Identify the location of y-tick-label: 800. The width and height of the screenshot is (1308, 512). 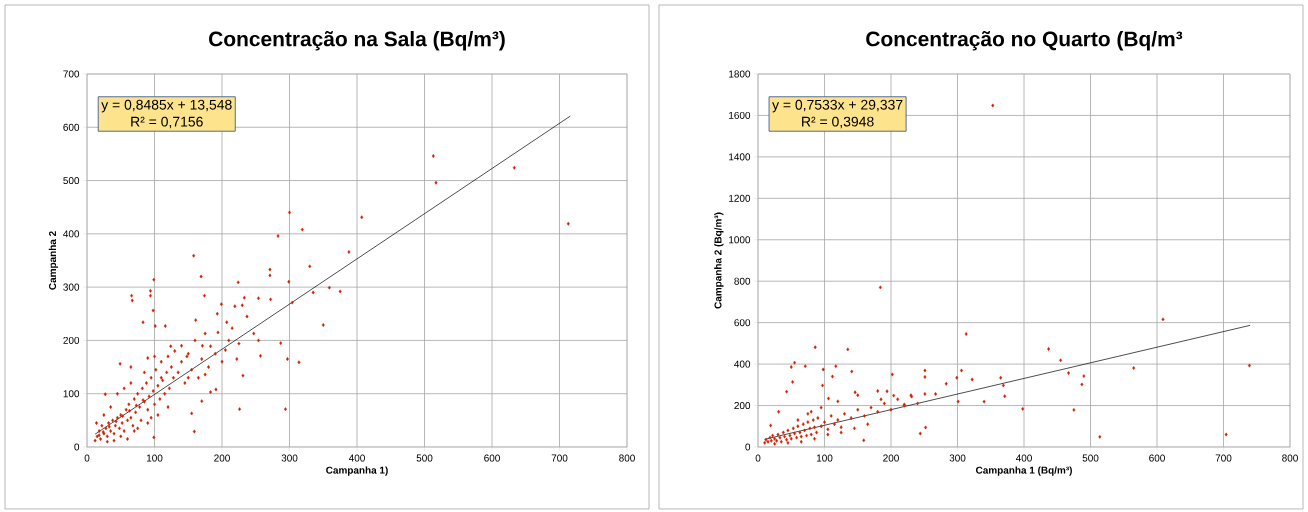
(742, 281).